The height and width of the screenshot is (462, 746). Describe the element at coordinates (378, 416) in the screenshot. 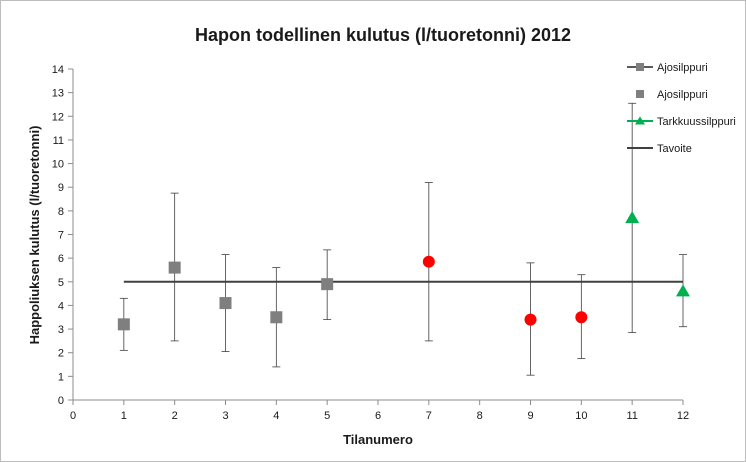

I see `x-tick-label: 6` at that location.